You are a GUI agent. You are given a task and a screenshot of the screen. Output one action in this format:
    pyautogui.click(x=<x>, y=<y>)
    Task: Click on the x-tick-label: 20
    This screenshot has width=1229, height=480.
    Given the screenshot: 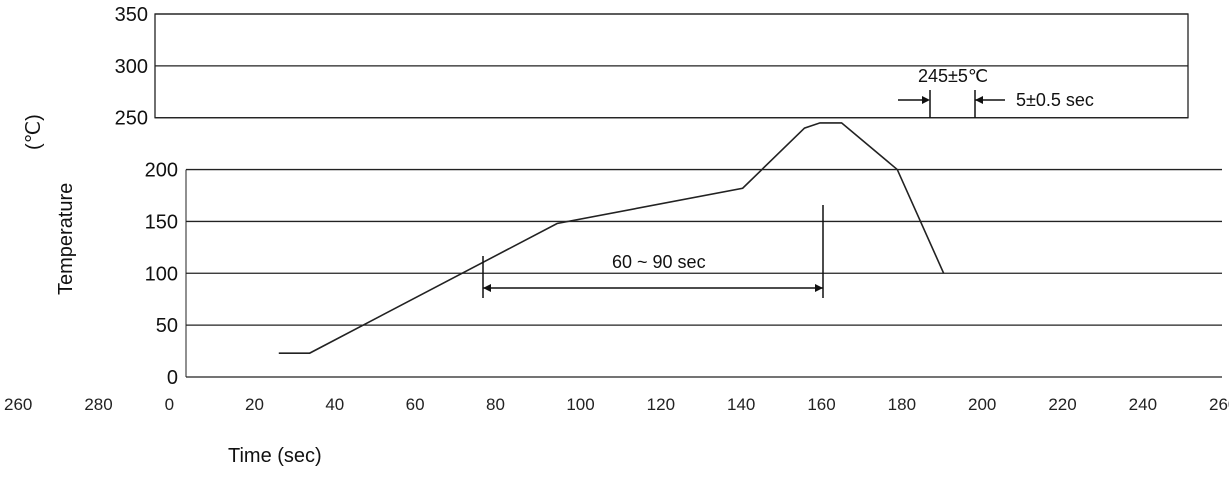 What is the action you would take?
    pyautogui.click(x=254, y=404)
    